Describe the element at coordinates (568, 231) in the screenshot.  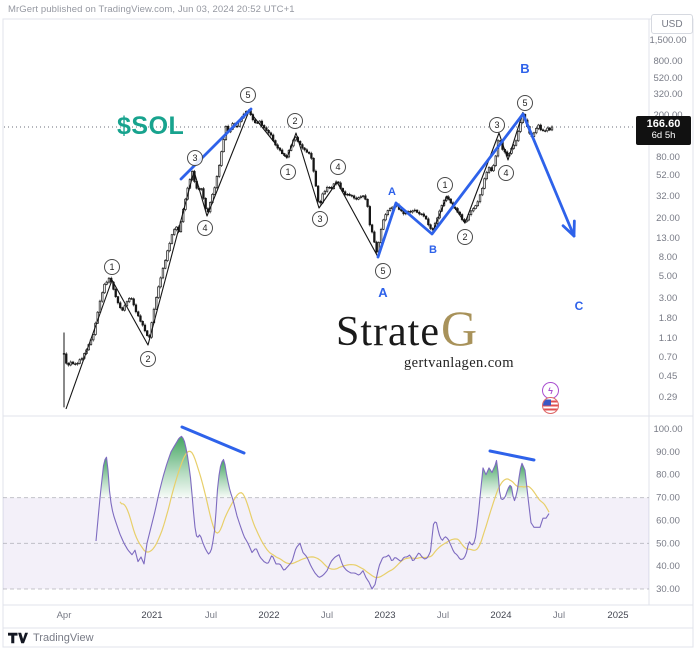
I see `blue-arrowhead` at that location.